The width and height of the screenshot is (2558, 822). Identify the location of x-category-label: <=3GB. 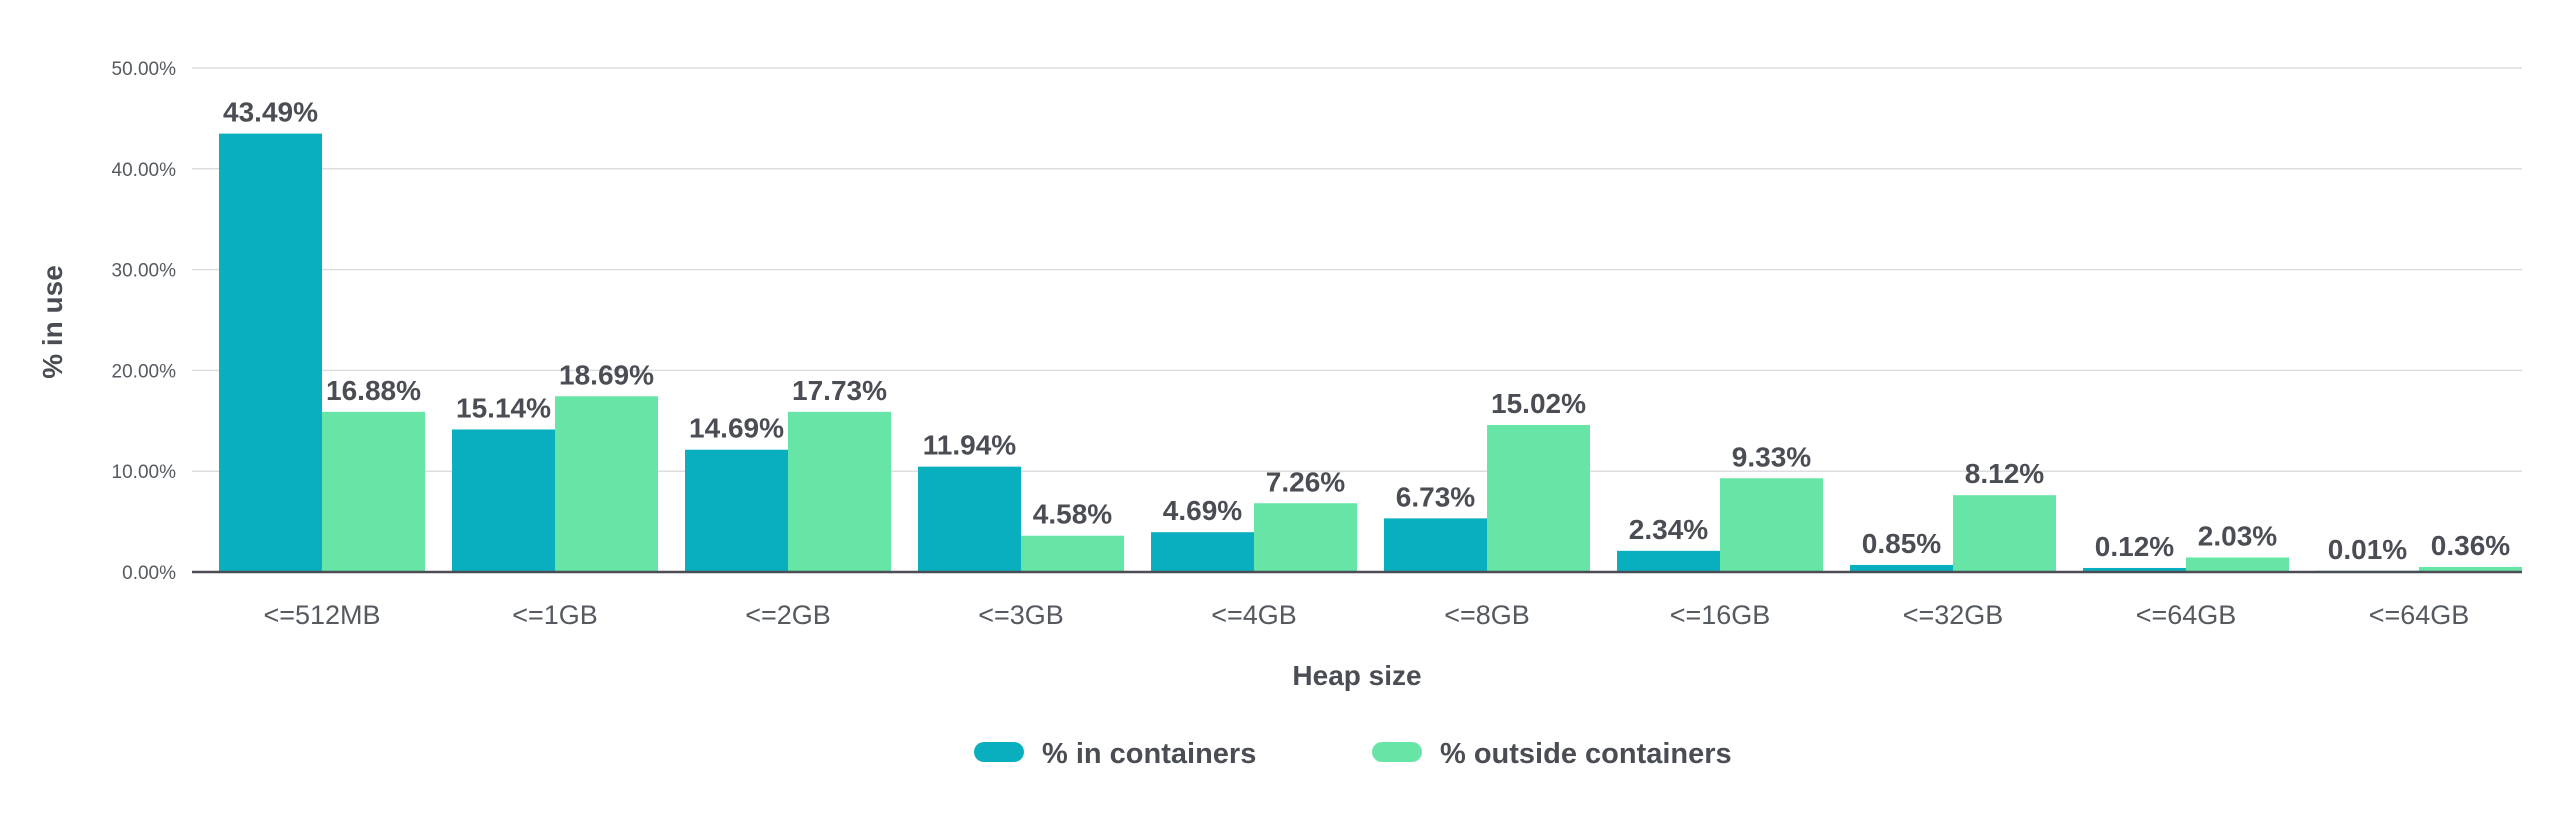
(1021, 615).